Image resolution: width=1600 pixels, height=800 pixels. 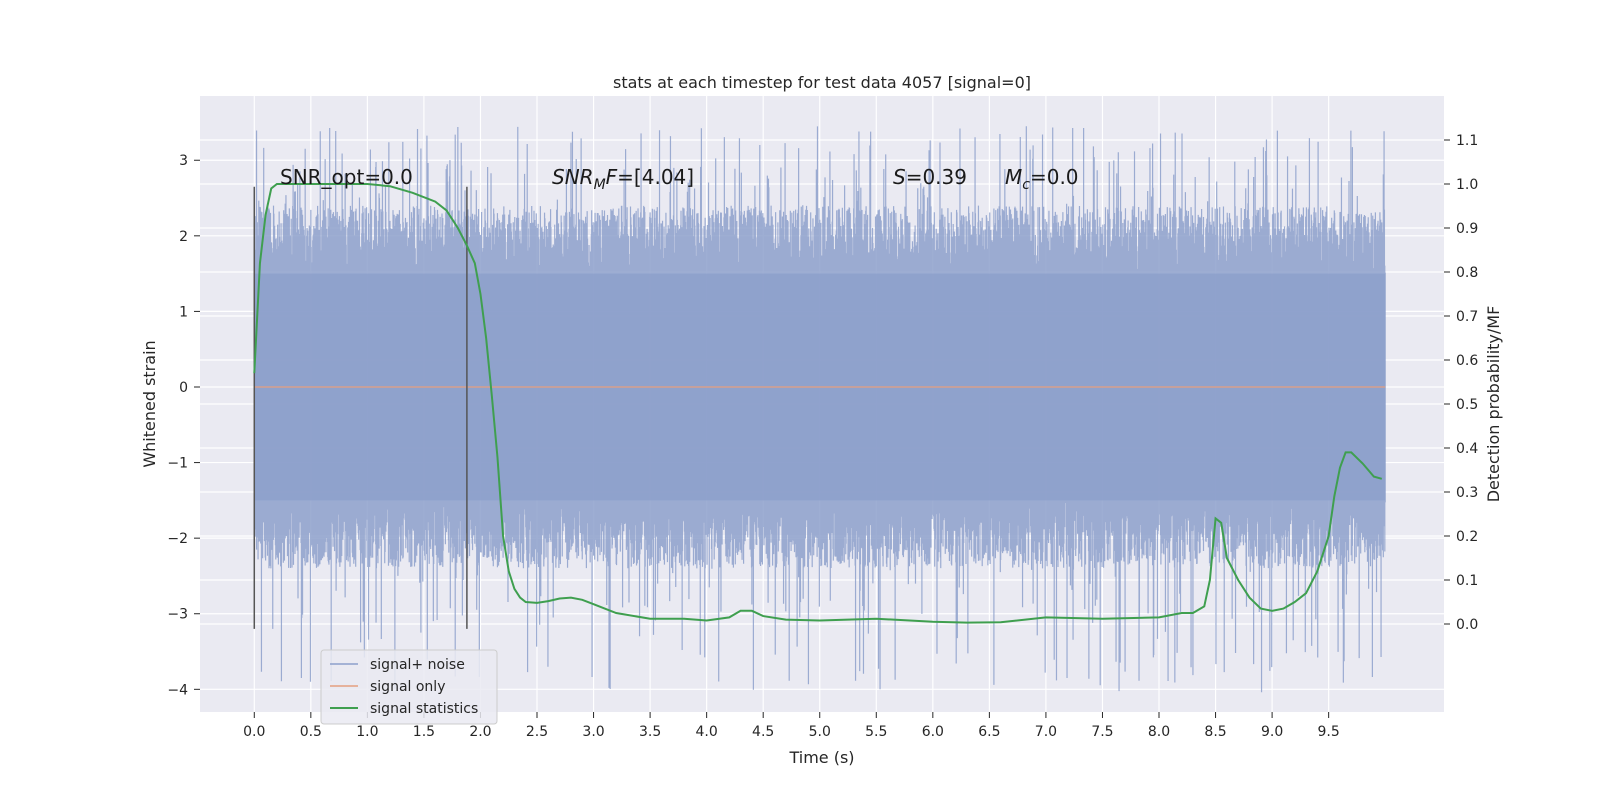 What do you see at coordinates (177, 464) in the screenshot?
I see `y-tick-label-3: −1` at bounding box center [177, 464].